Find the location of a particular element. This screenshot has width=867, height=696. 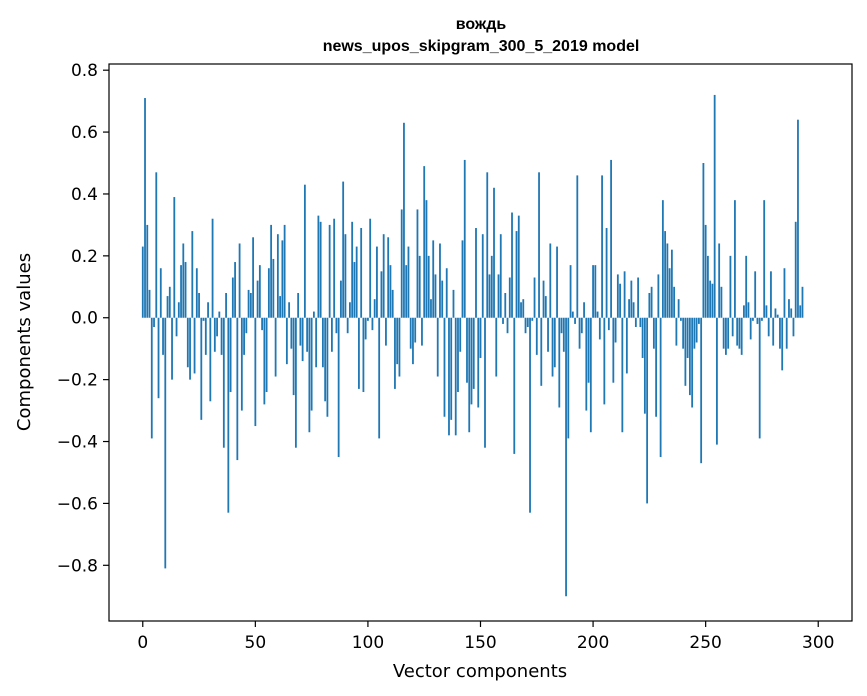

y-tick-label: −0.2 is located at coordinates (77, 381).